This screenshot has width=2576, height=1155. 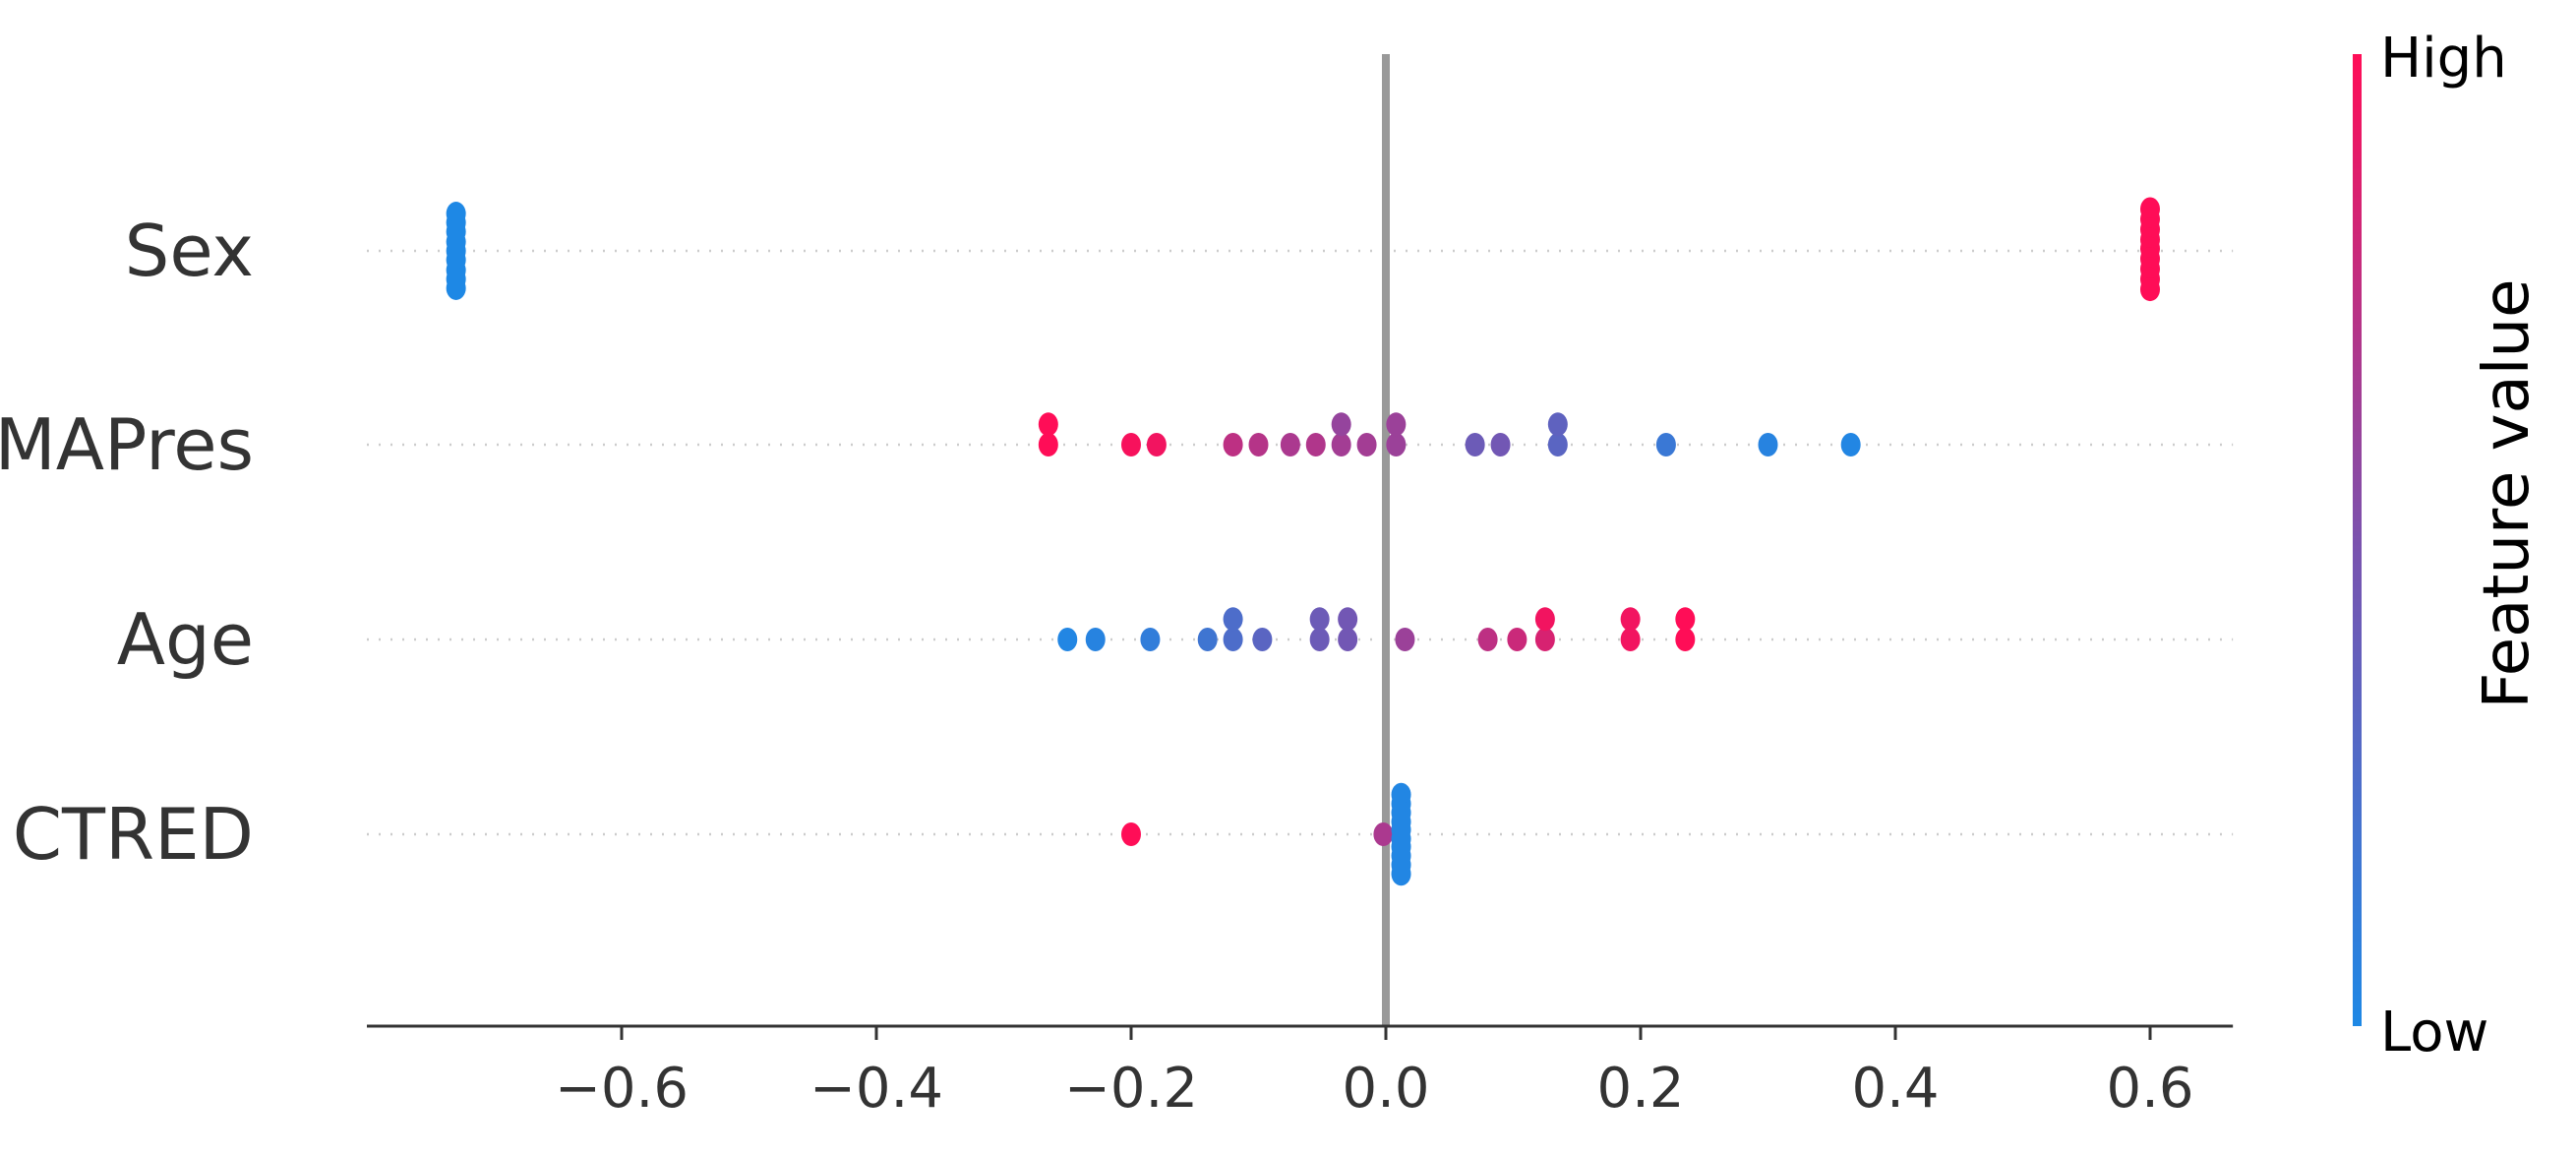 I want to click on x-tick-label-2: −0.2, so click(x=1131, y=1089).